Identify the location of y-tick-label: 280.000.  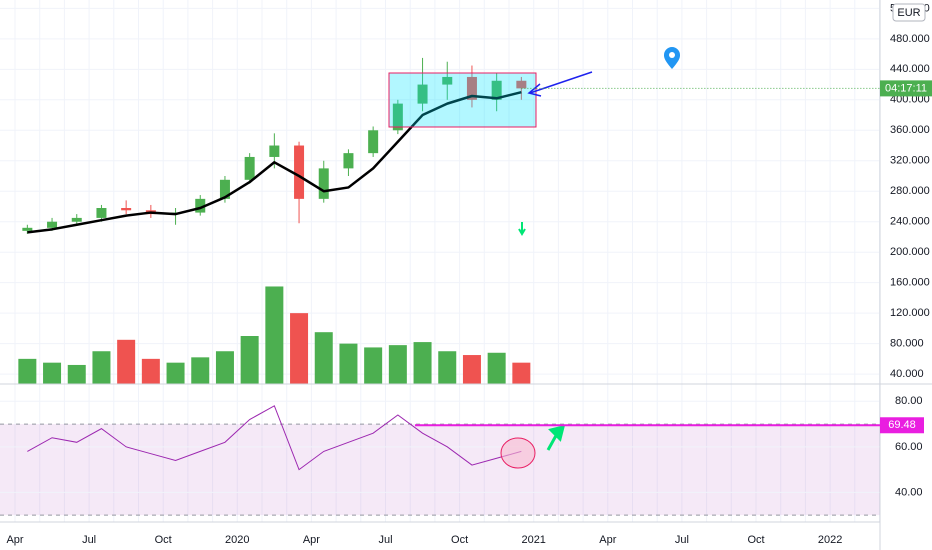
(910, 191).